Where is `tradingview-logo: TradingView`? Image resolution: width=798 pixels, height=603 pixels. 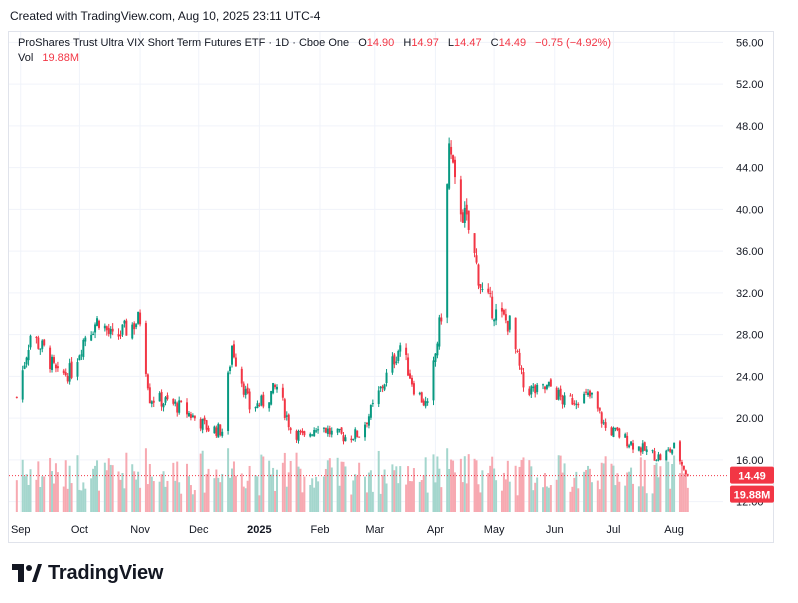 tradingview-logo: TradingView is located at coordinates (87, 573).